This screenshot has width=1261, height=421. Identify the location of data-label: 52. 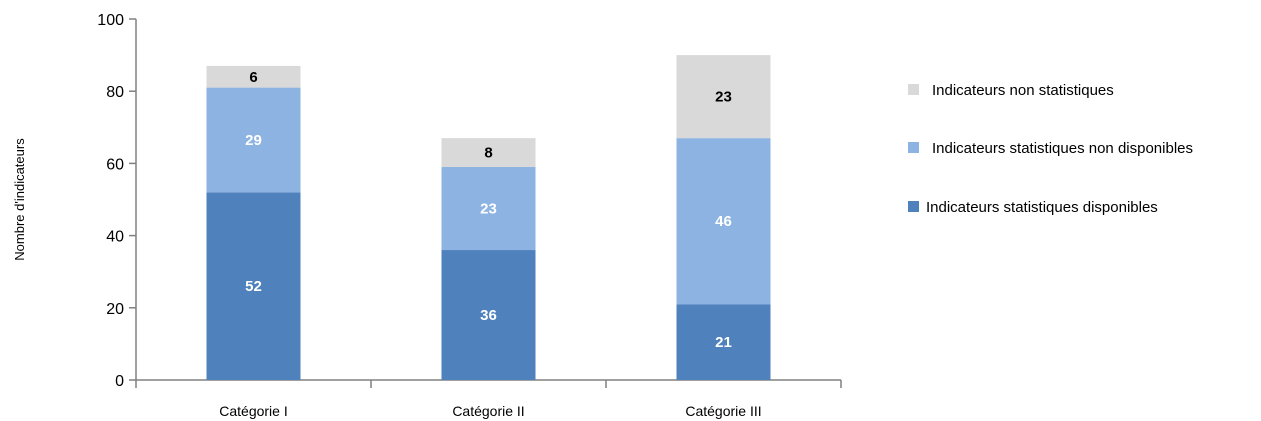
(253, 286).